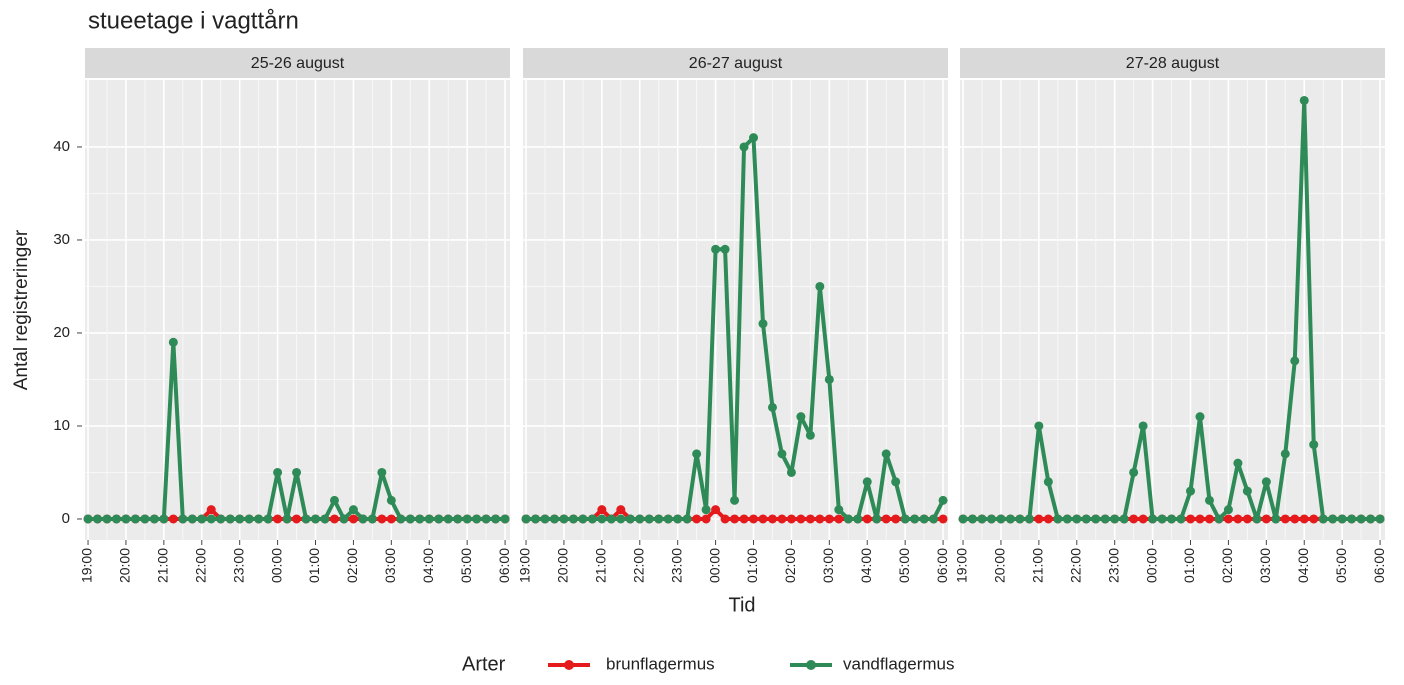 The image size is (1404, 685). What do you see at coordinates (942, 565) in the screenshot?
I see `x-tick-label: 06:00` at bounding box center [942, 565].